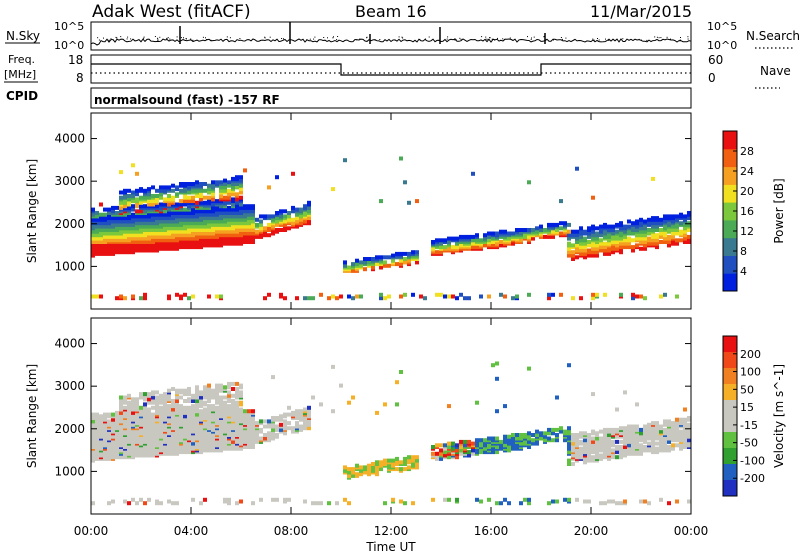 This screenshot has width=800, height=554. Describe the element at coordinates (730, 175) in the screenshot. I see `colorbar-swatch` at that location.